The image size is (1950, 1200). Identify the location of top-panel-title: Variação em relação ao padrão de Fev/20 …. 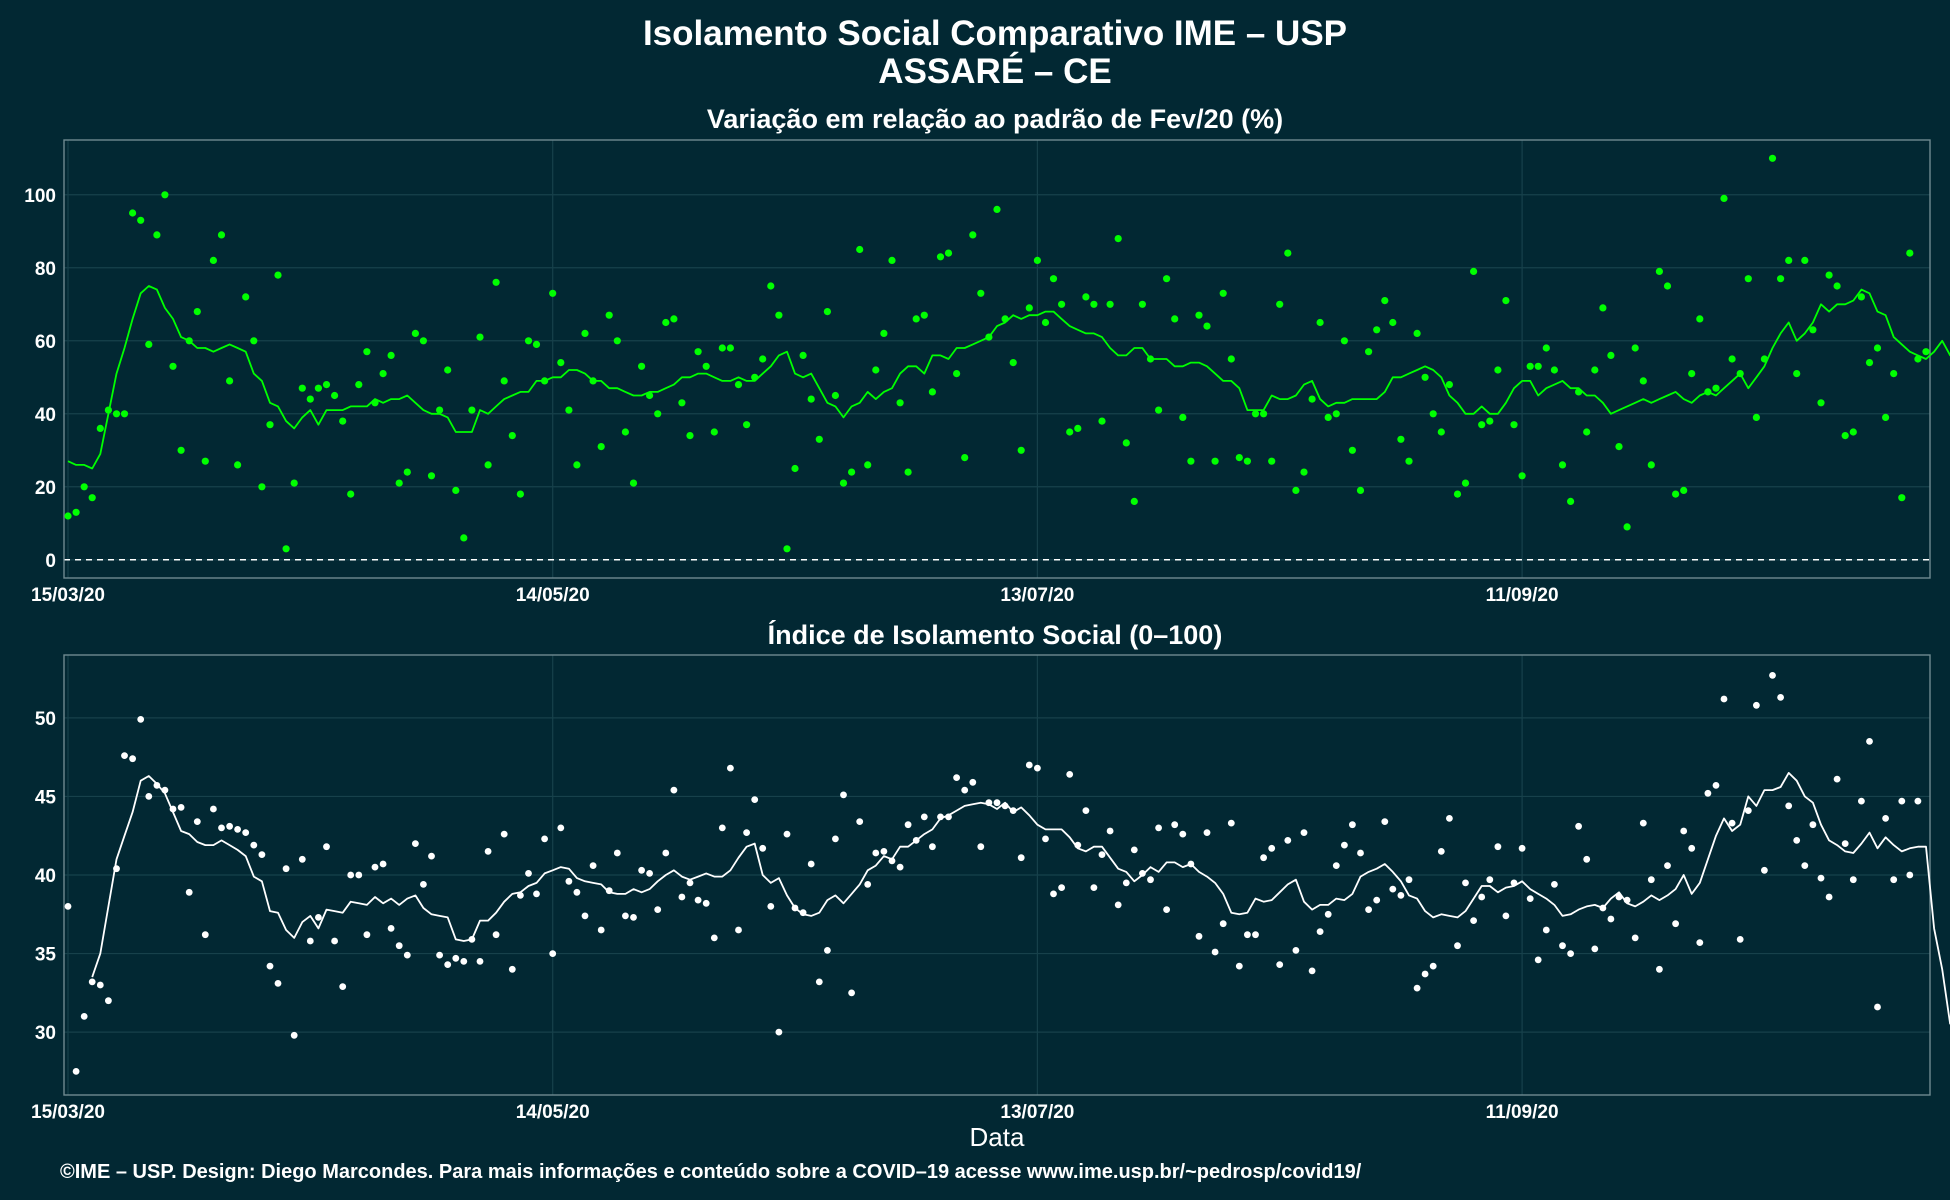
(995, 119).